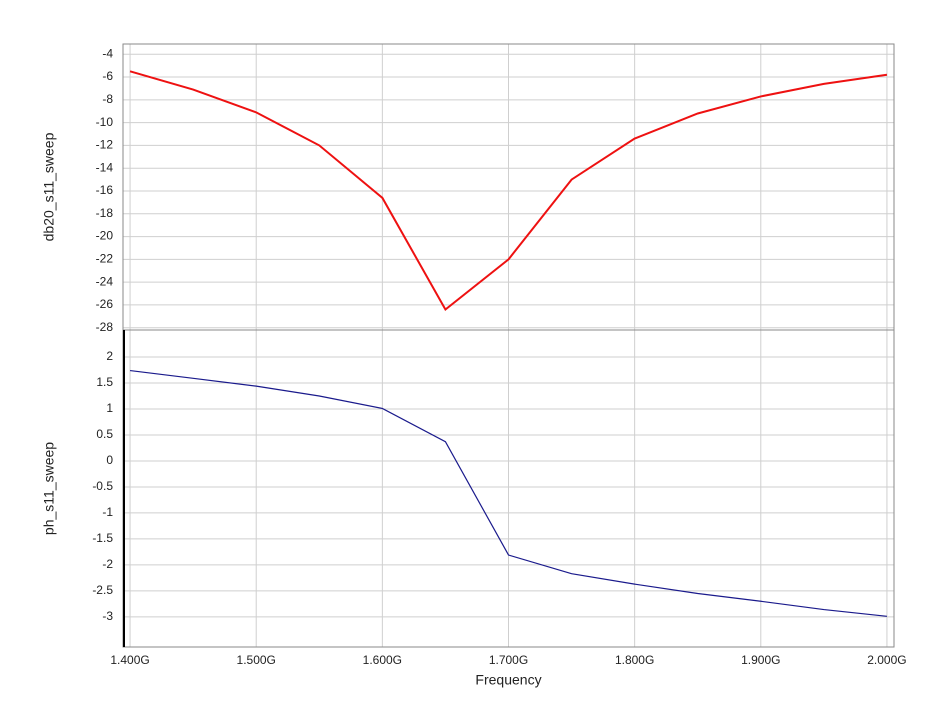 This screenshot has height=721, width=951. Describe the element at coordinates (382, 660) in the screenshot. I see `x-tick-label: 1.600G` at that location.